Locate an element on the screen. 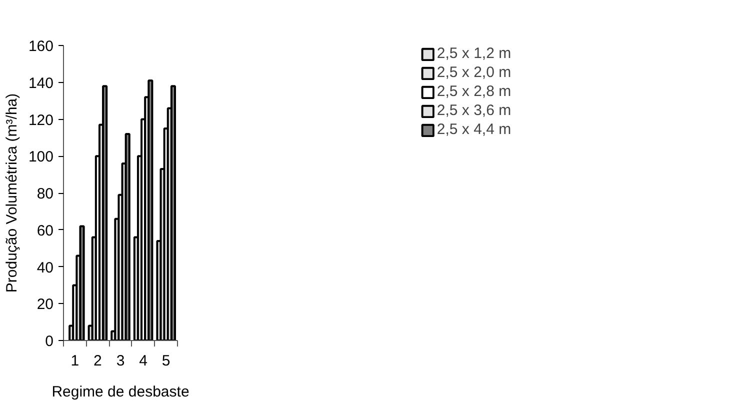  y-tick-label: 100 is located at coordinates (41, 157).